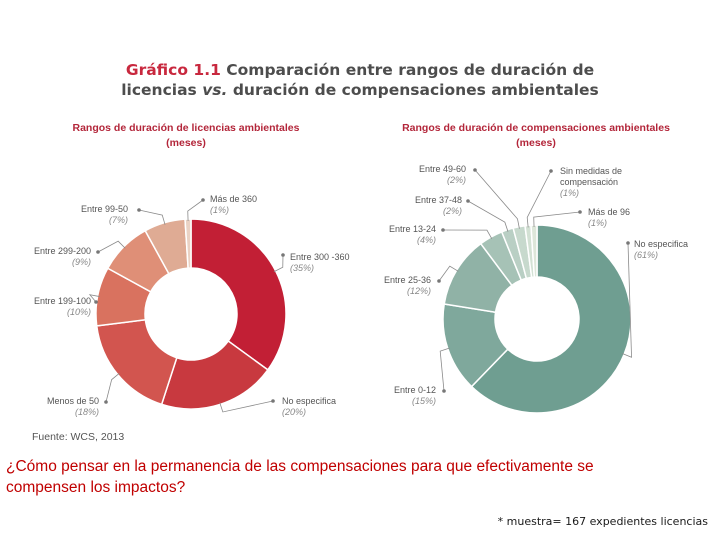  What do you see at coordinates (215, 90) in the screenshot?
I see `figure-title-vs: vs.` at bounding box center [215, 90].